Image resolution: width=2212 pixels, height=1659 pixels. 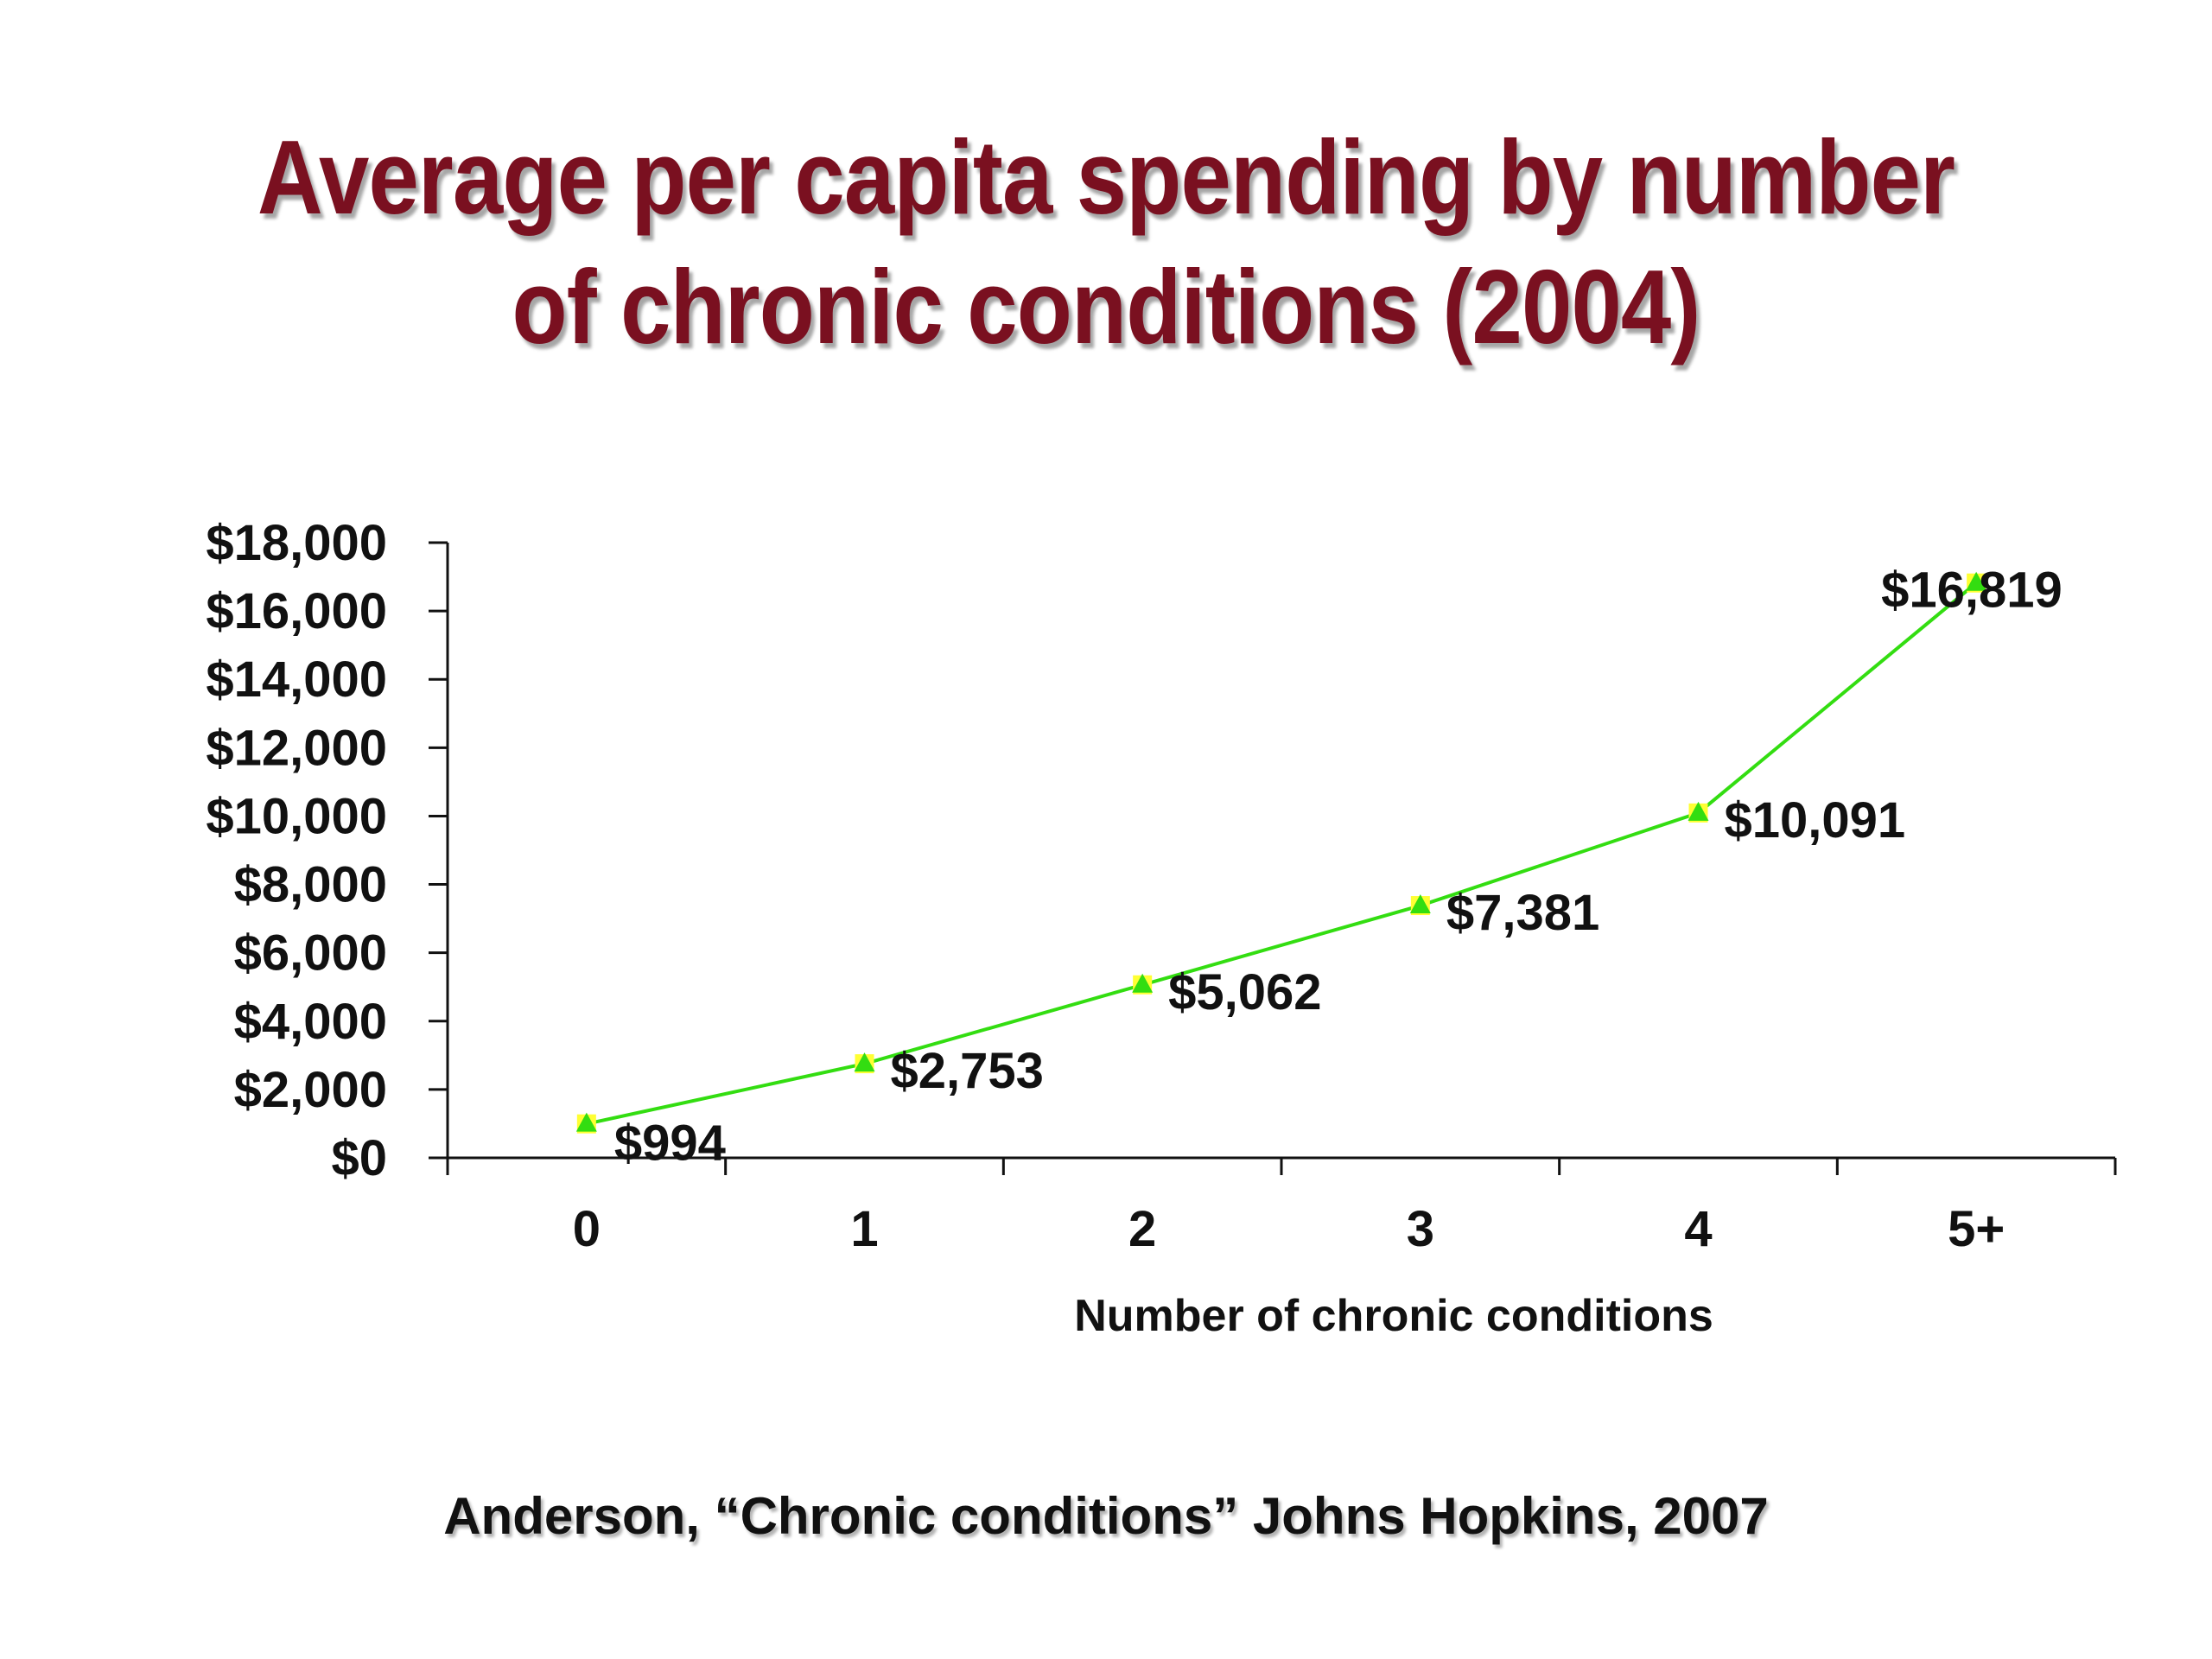 I want to click on data-label: $994, so click(x=670, y=1144).